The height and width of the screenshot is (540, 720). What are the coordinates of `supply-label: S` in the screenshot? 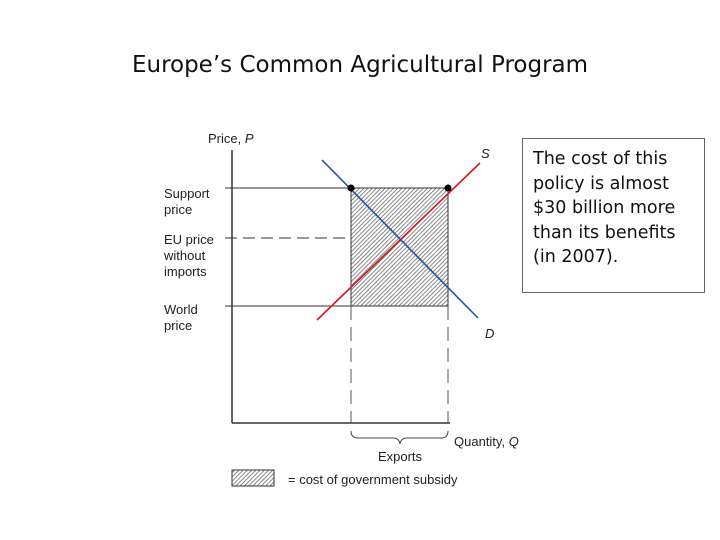 It's located at (485, 153).